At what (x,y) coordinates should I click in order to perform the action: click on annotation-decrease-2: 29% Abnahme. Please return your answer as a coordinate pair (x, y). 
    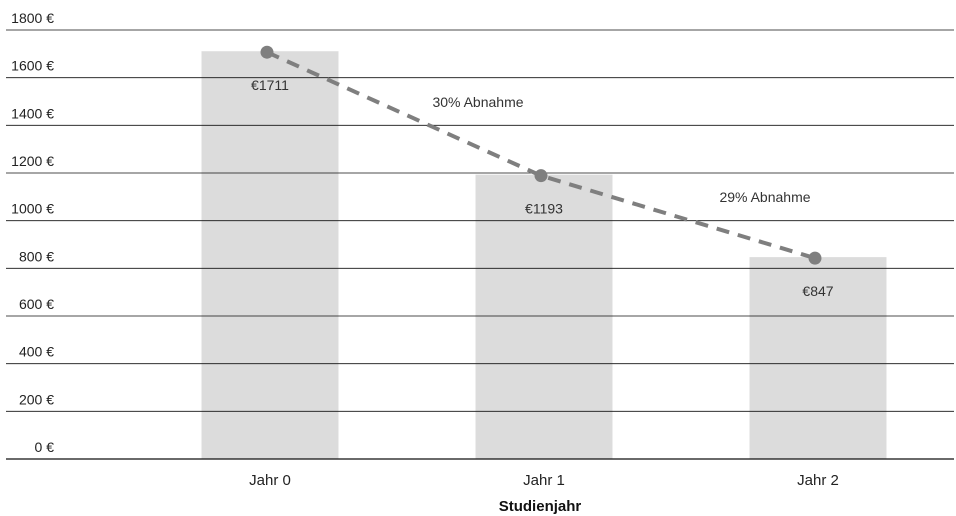
    Looking at the image, I should click on (764, 197).